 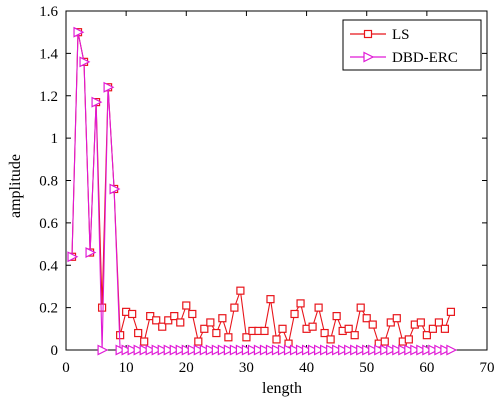 I want to click on x-axis-title: length, so click(x=282, y=388).